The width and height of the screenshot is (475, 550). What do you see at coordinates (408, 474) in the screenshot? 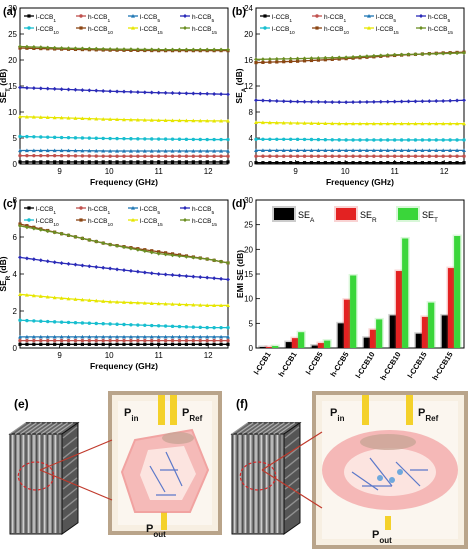
I see `wave-path` at bounding box center [408, 474].